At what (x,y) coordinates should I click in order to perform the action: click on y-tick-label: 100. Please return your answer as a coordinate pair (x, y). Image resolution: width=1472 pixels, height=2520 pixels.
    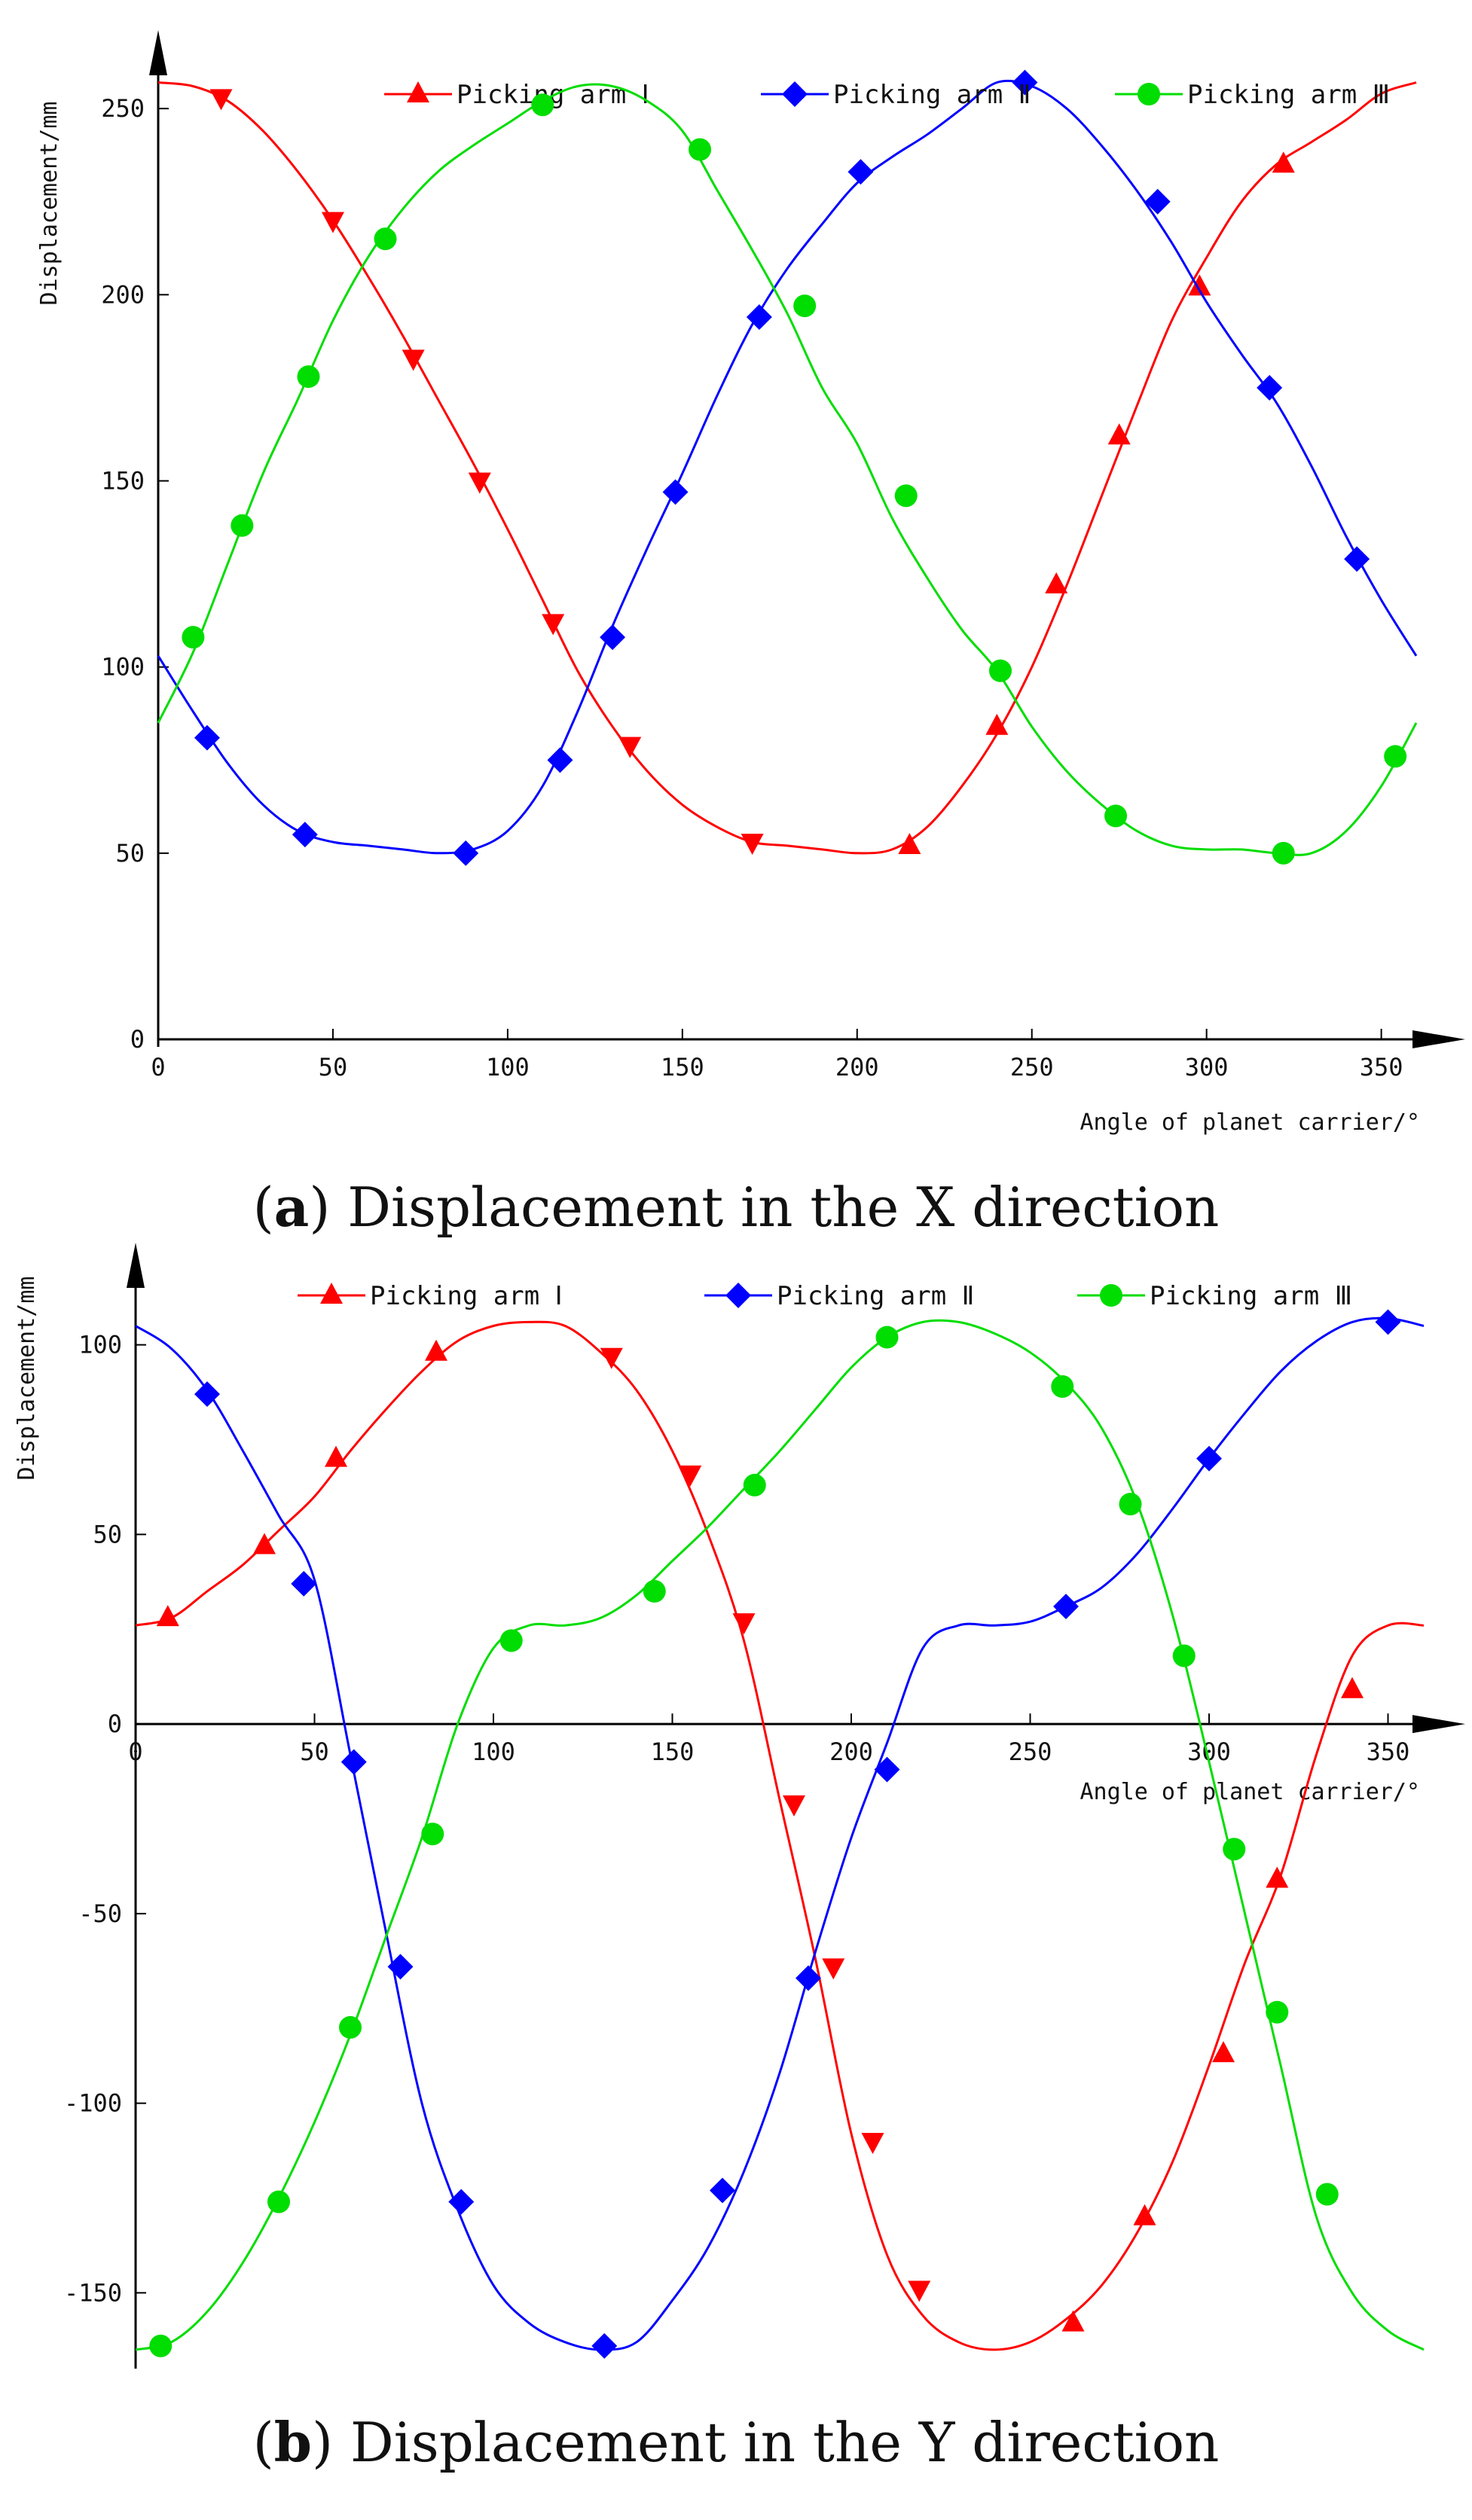
    Looking at the image, I should click on (100, 1345).